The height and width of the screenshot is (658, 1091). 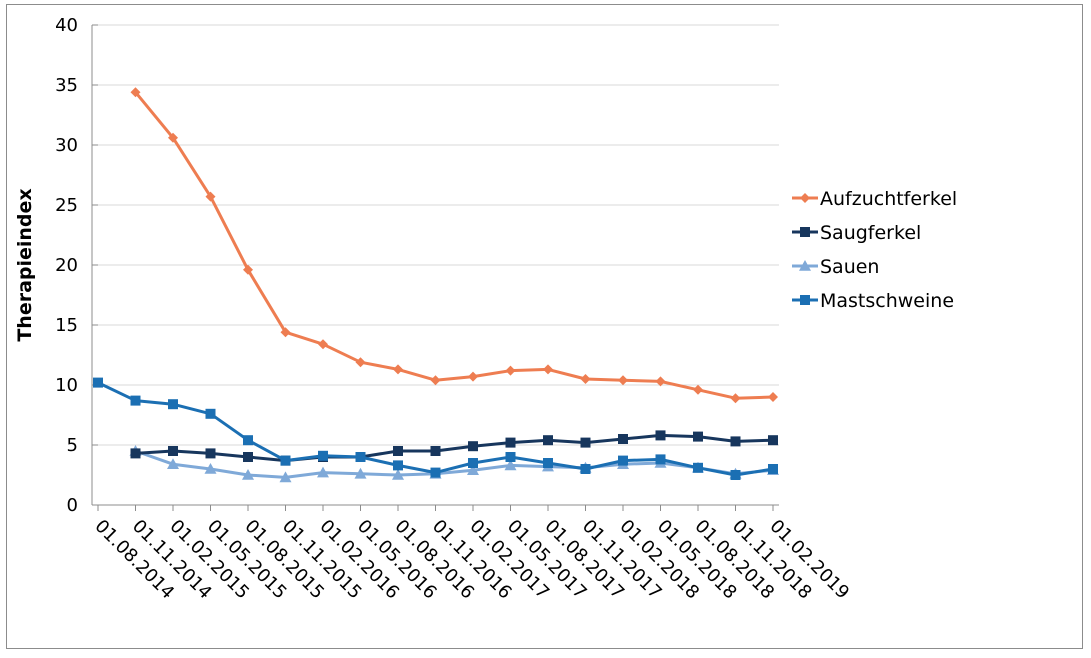 I want to click on legend-label: Aufzuchtferkel, so click(x=888, y=199).